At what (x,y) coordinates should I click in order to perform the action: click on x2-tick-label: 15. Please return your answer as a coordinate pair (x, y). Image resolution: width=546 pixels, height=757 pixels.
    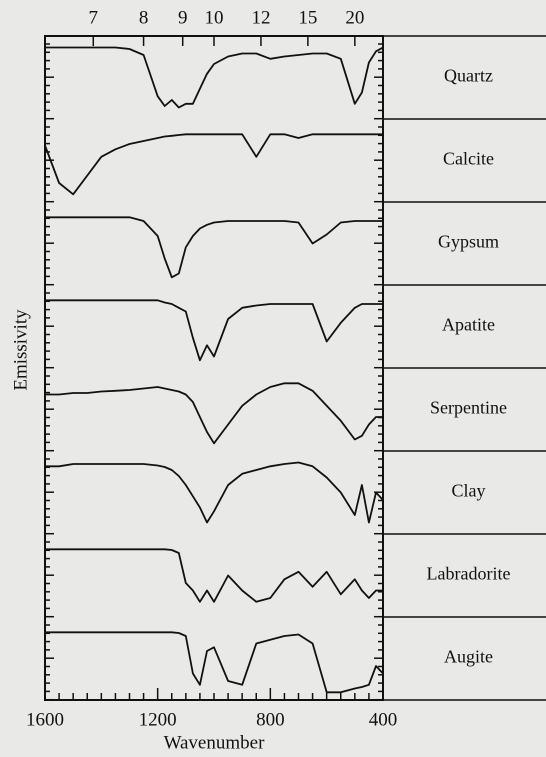
    Looking at the image, I should click on (307, 17).